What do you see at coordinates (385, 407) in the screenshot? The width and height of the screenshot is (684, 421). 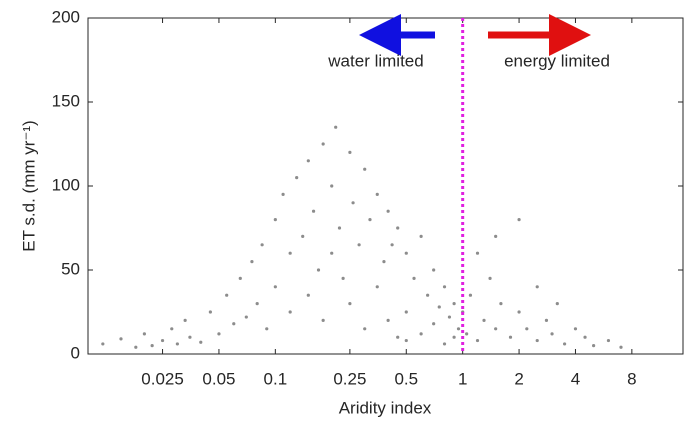 I see `x-axis-label: Aridity index` at bounding box center [385, 407].